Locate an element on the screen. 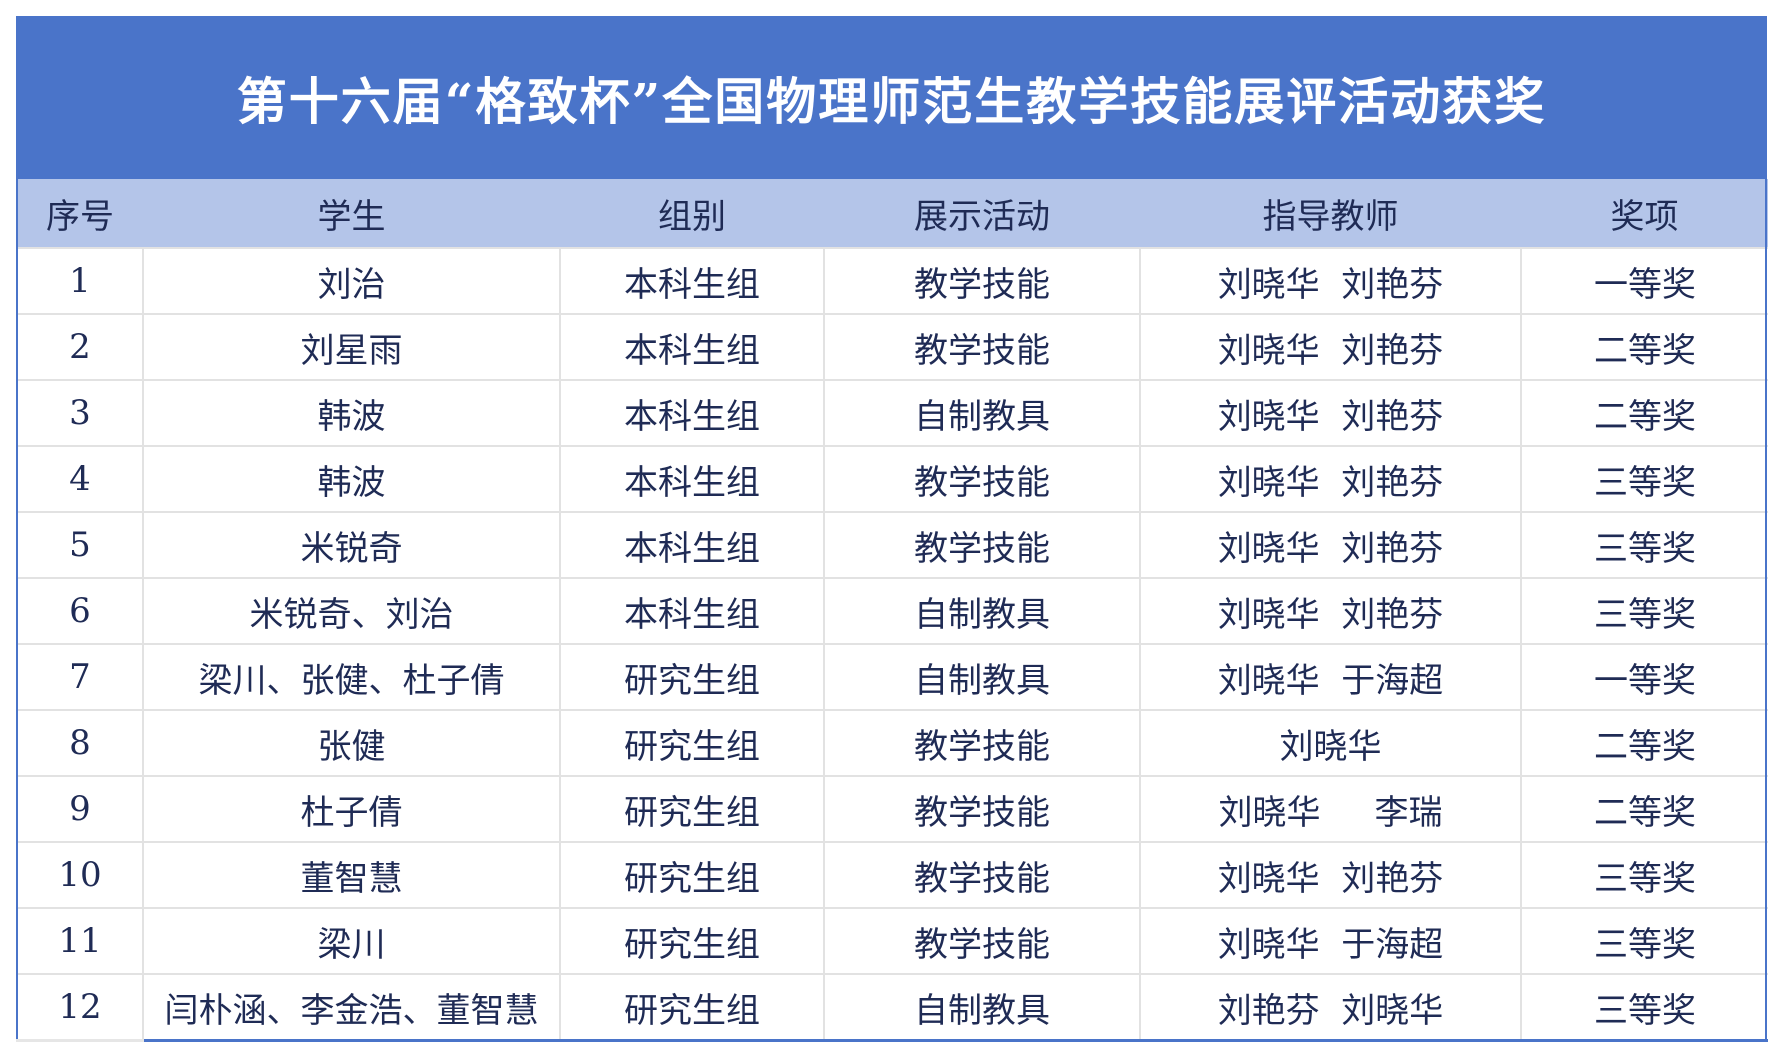 The height and width of the screenshot is (1054, 1782). table-row: 1 刘治 本科生组 教学技能 刘晓华 刘艳芬 一等奖 is located at coordinates (892, 280).